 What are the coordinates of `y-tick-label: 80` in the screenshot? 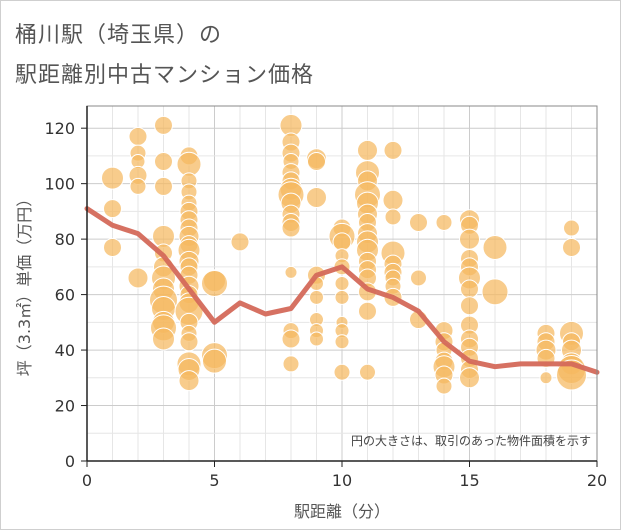 It's located at (65, 239).